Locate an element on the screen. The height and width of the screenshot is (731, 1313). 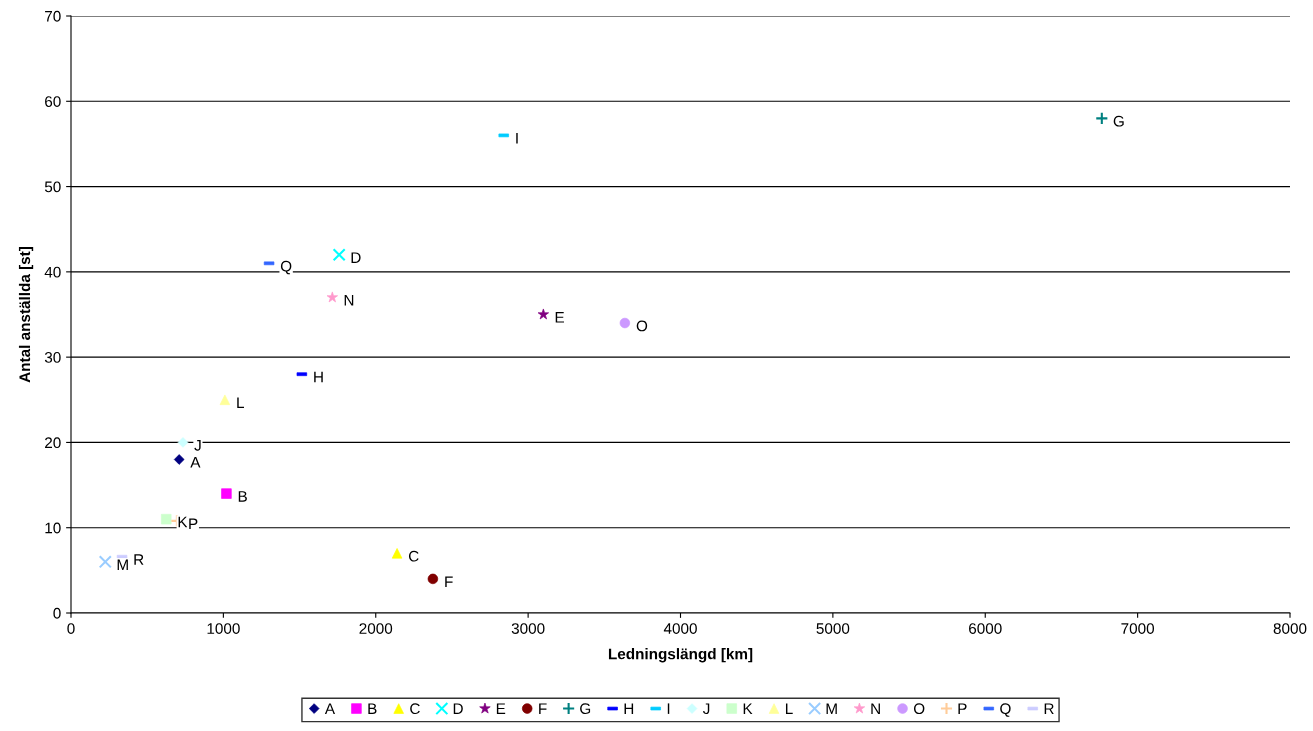
text: K is located at coordinates (183, 522).